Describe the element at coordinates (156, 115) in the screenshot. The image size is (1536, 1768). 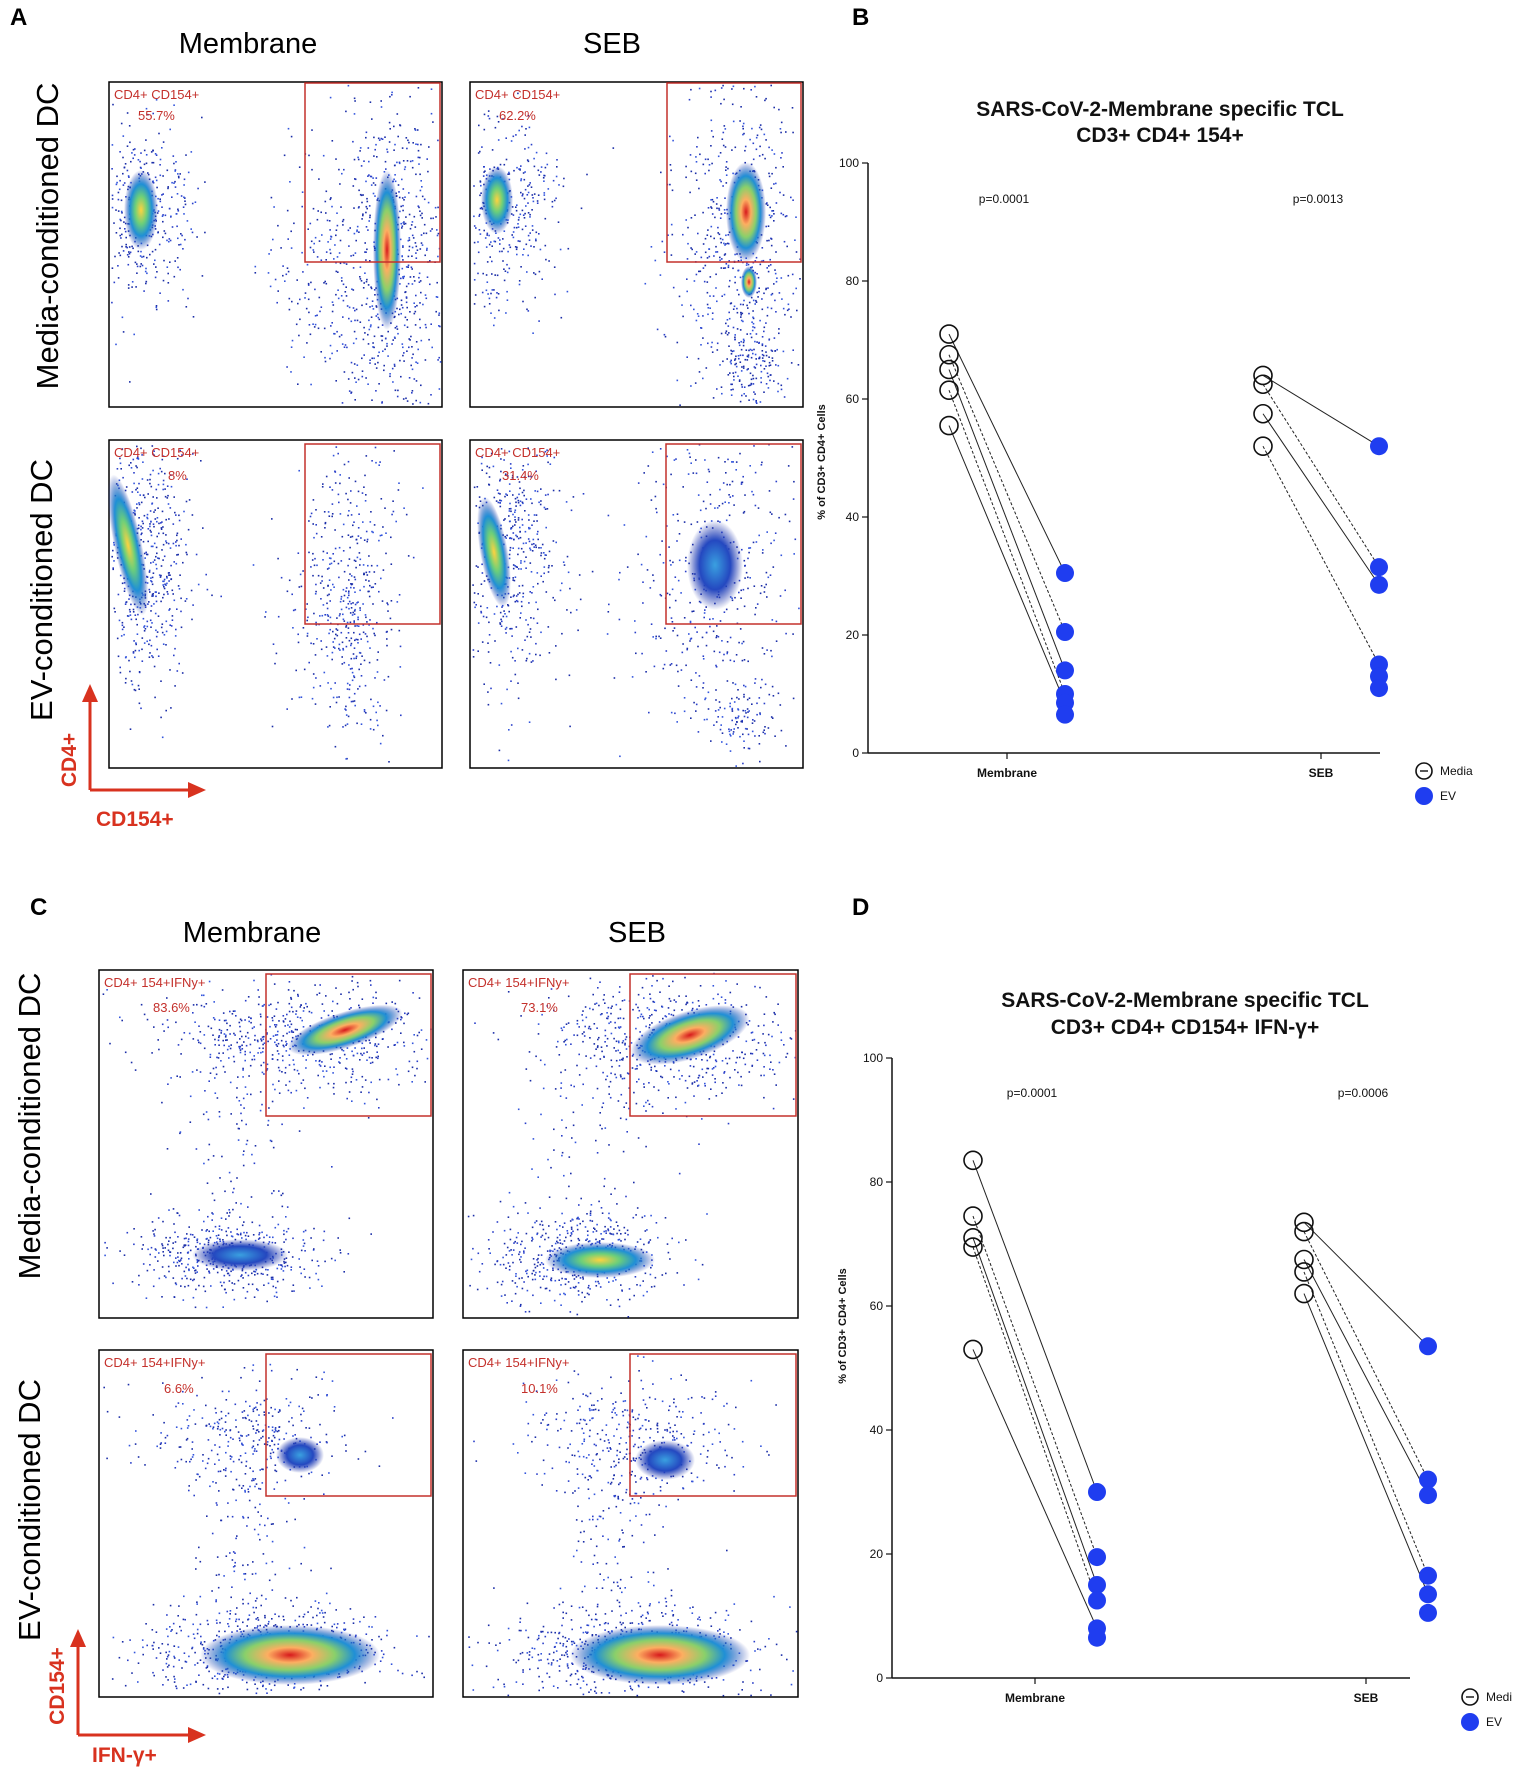
I see `gate-value: 55.7%` at that location.